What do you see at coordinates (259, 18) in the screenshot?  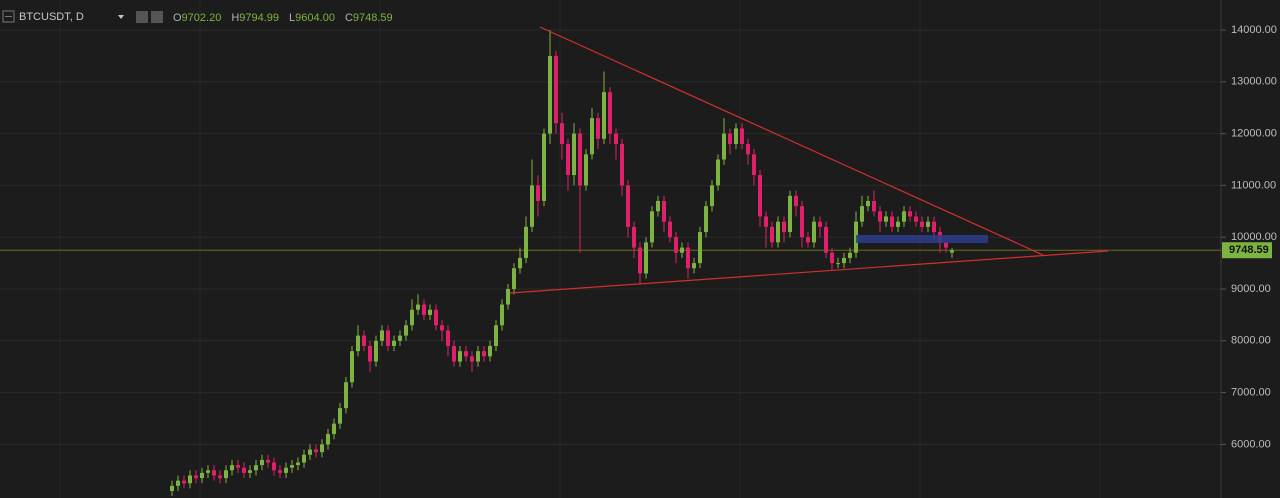 I see `ohlc-value: 9794.99` at bounding box center [259, 18].